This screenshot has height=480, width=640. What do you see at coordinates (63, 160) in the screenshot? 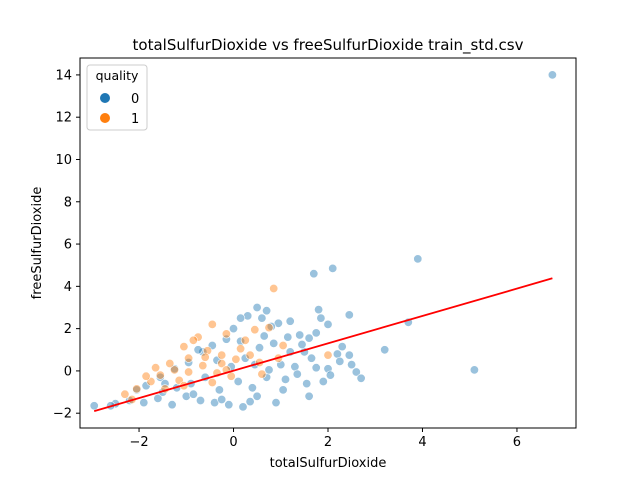
I see `y-tick-label: 10` at bounding box center [63, 160].